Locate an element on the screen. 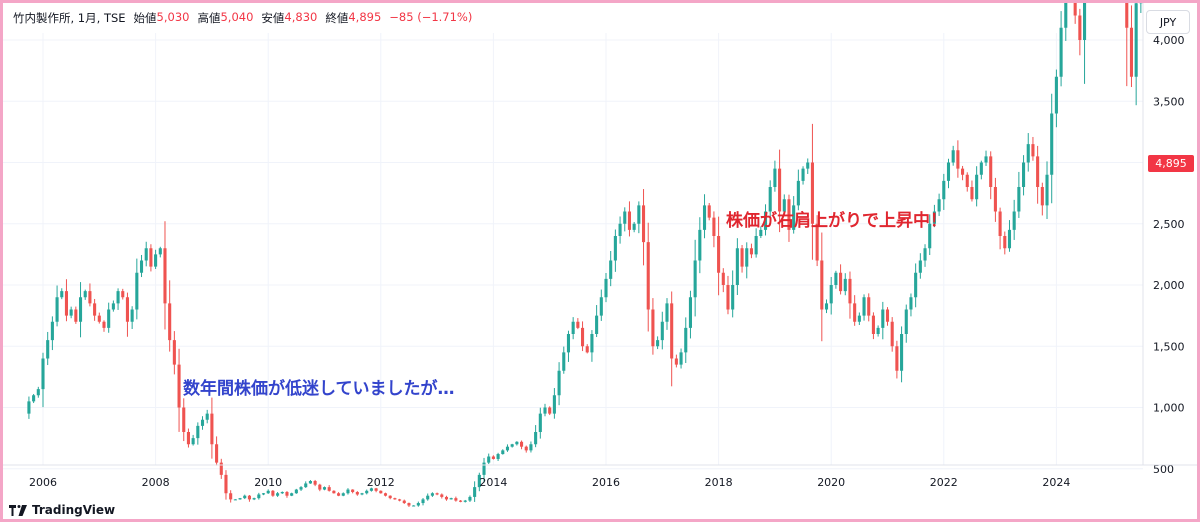 The height and width of the screenshot is (522, 1200). x-tick-label: 2020 is located at coordinates (831, 482).